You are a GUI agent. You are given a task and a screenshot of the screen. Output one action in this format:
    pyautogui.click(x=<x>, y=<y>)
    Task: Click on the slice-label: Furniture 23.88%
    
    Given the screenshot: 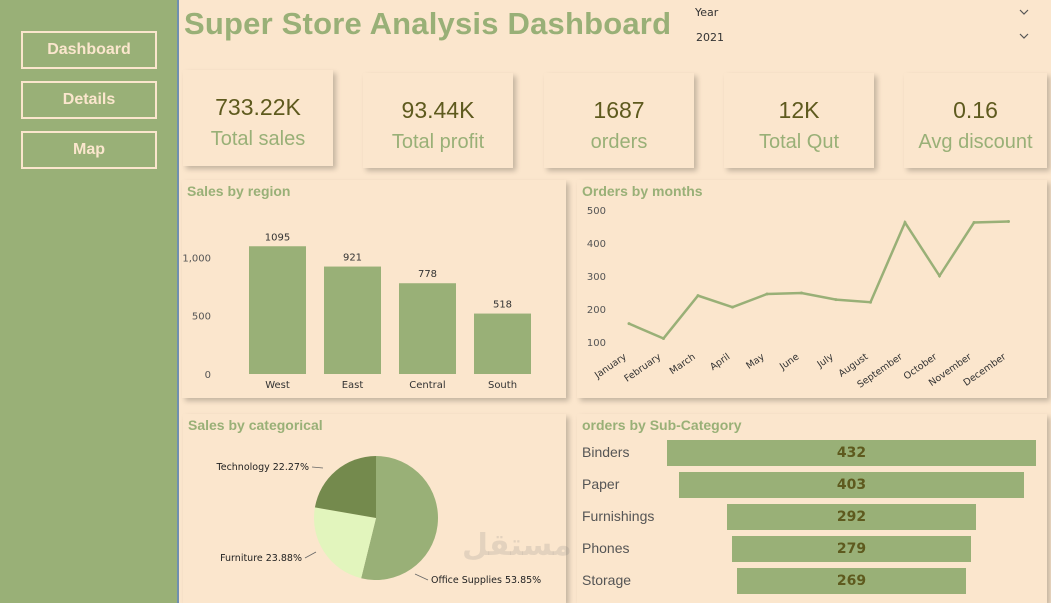 What is the action you would take?
    pyautogui.click(x=261, y=558)
    